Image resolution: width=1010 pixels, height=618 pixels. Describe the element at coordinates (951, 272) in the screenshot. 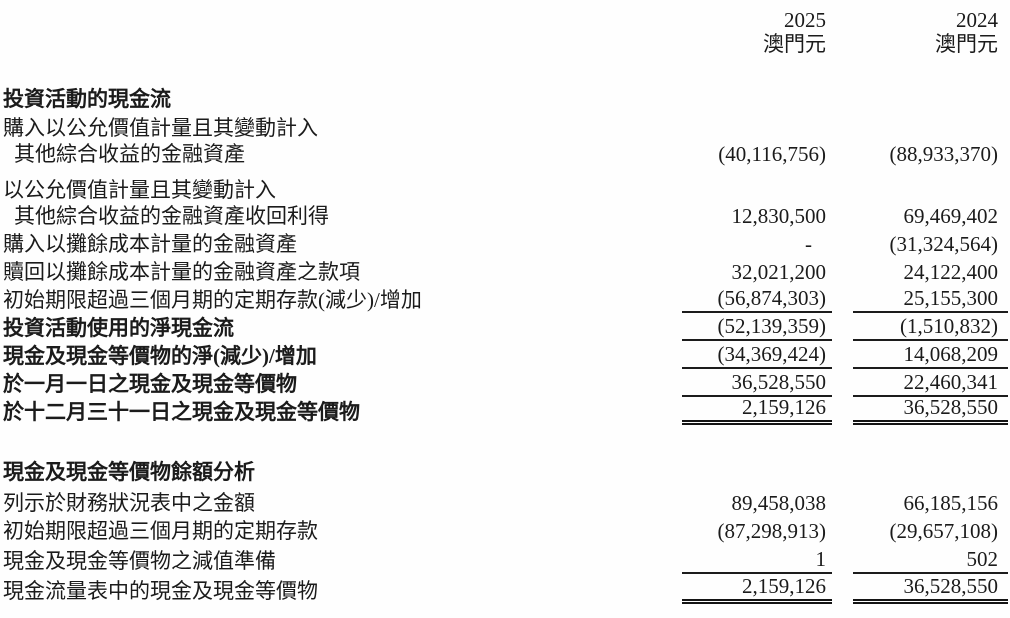

I see `value-2024: 24,122,400` at that location.